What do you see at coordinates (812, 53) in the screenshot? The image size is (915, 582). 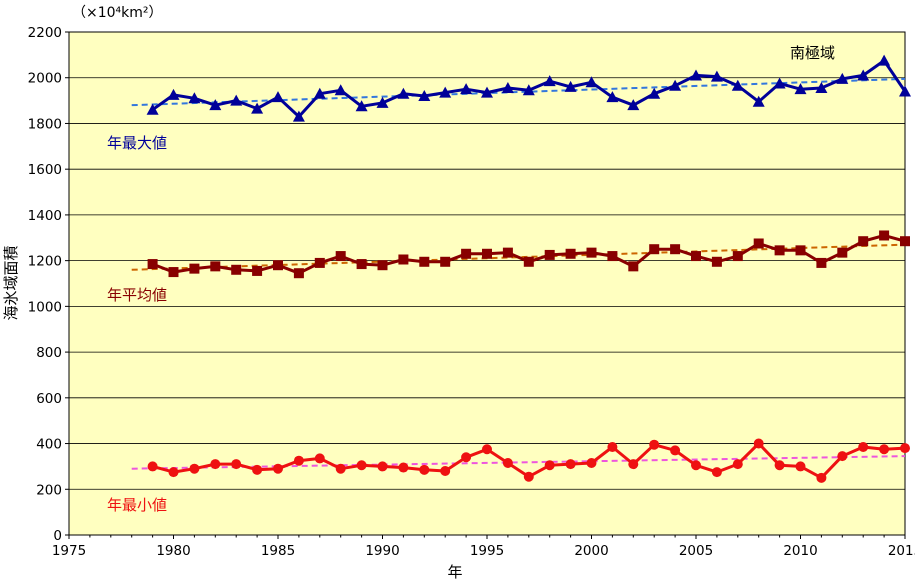 I see `region-label: 南極域` at bounding box center [812, 53].